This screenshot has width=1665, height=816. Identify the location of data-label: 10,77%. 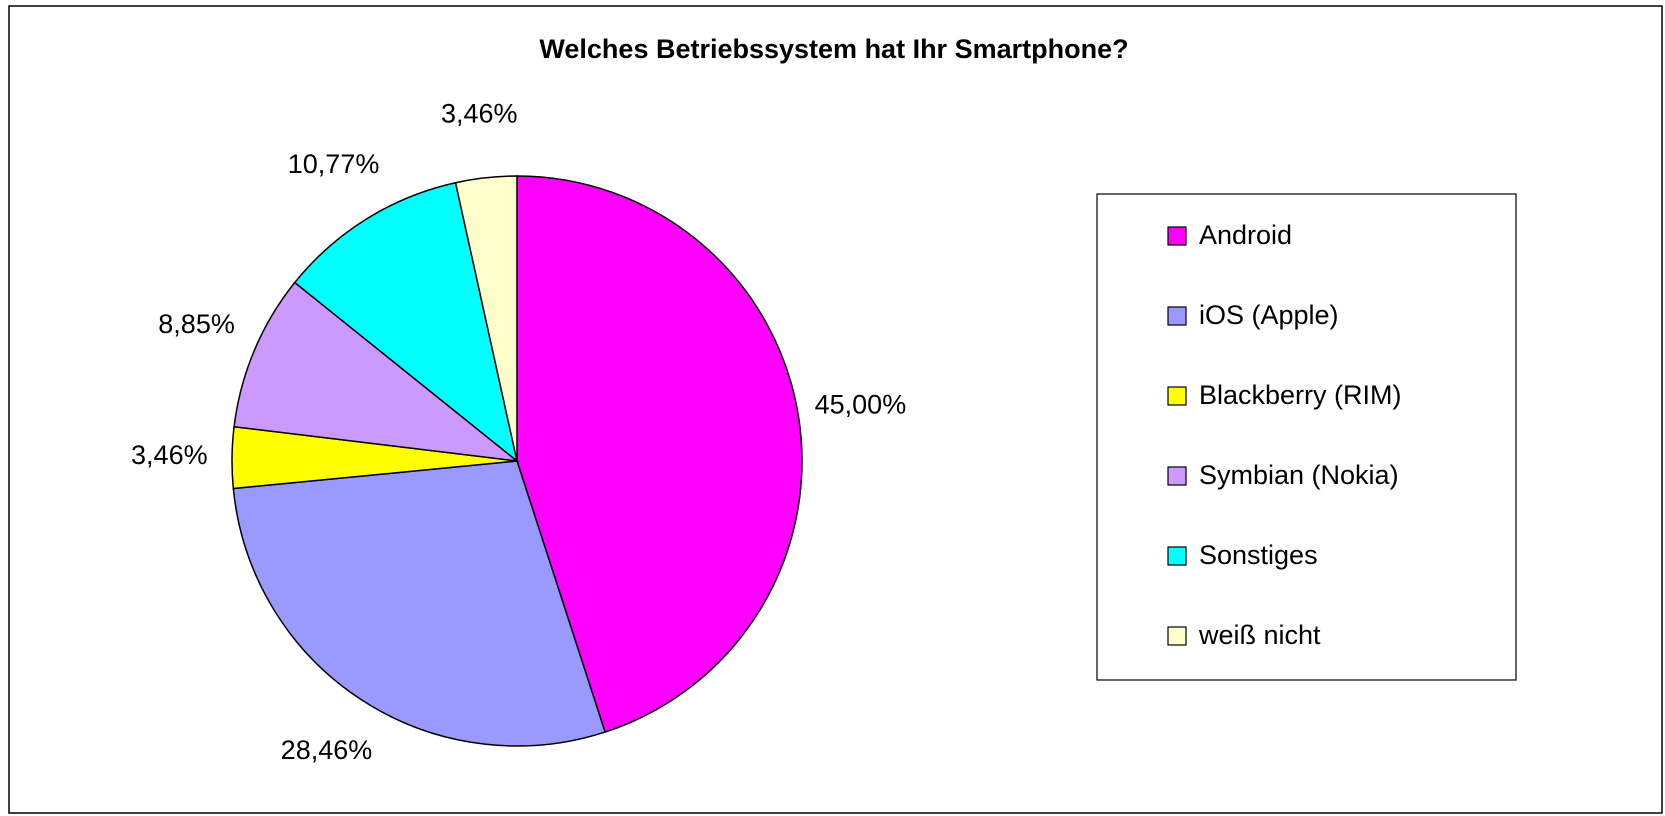
(334, 164).